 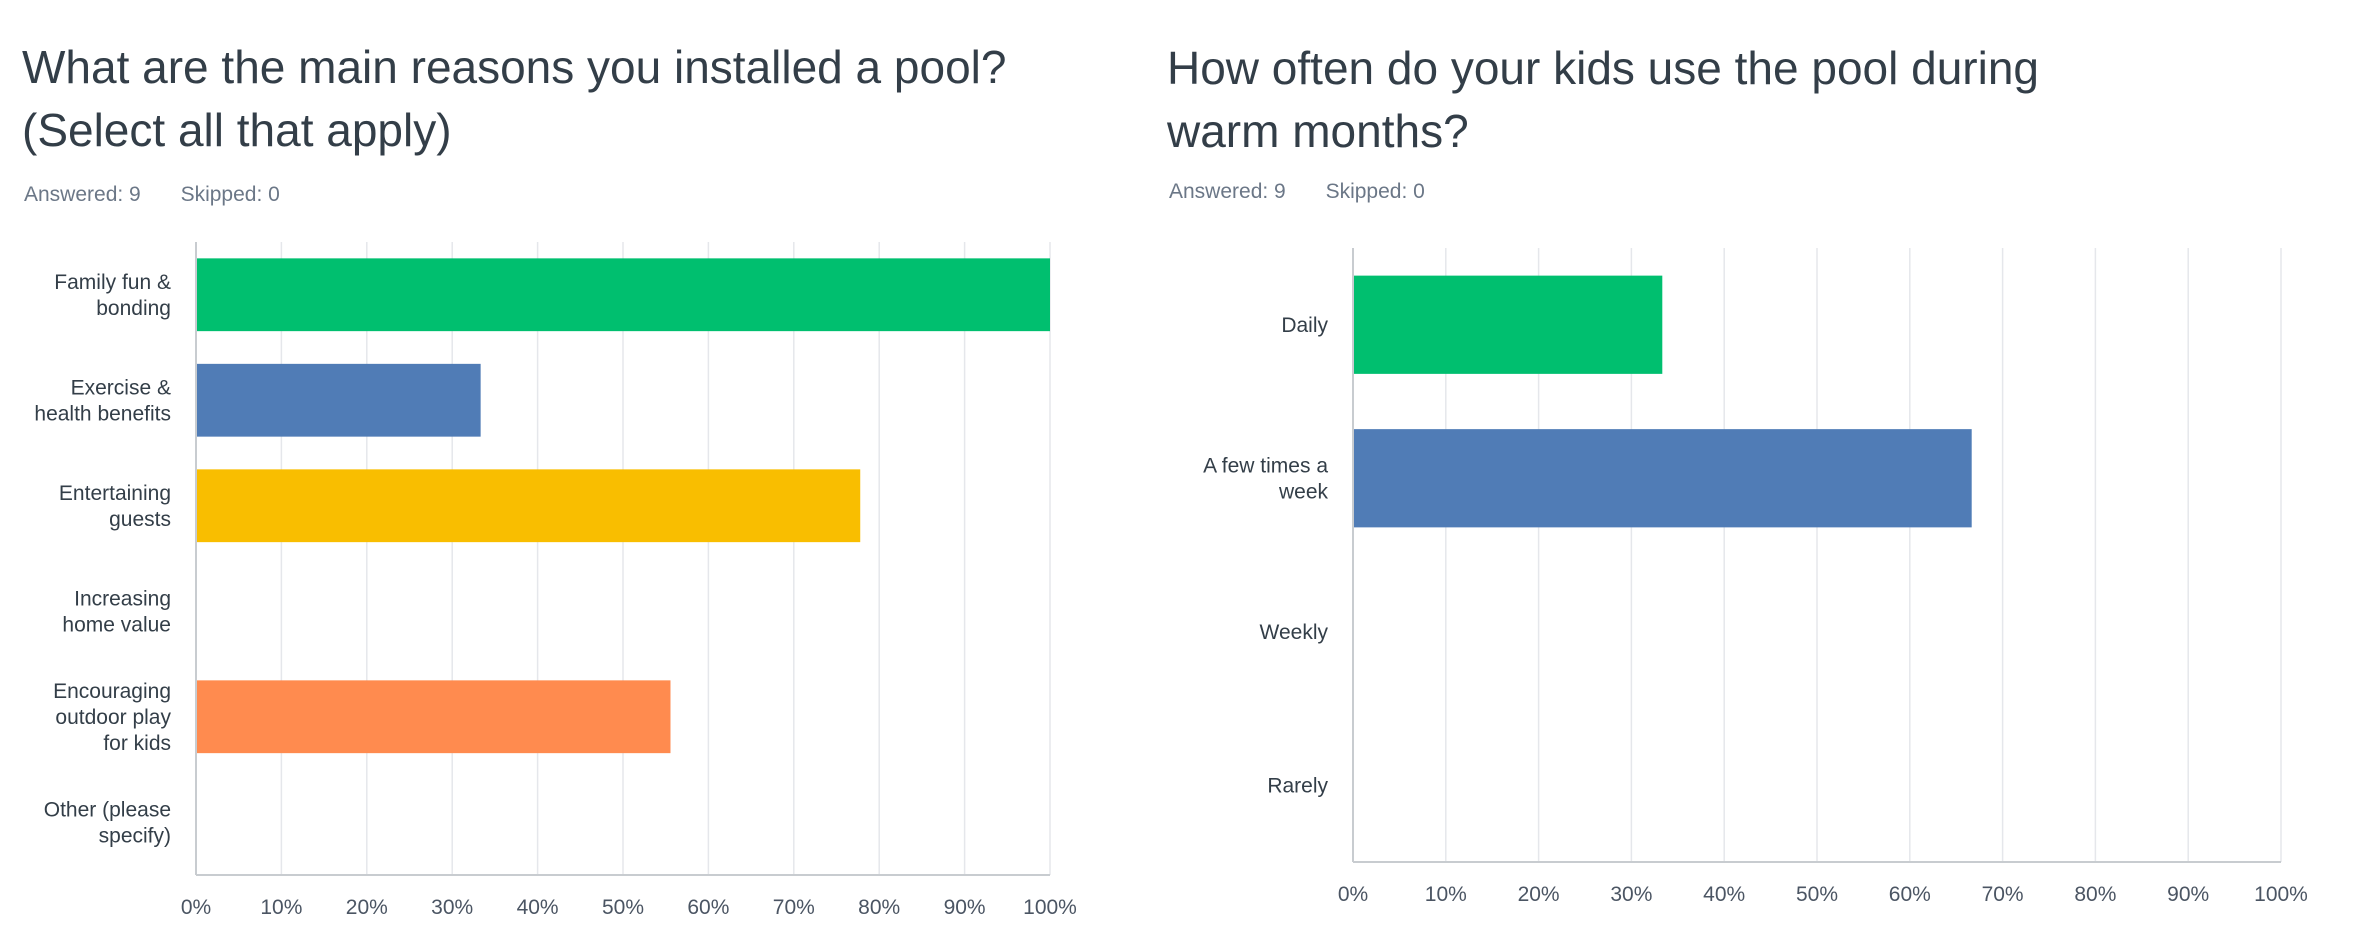 What do you see at coordinates (107, 822) in the screenshot?
I see `category-label: Other (please specify)` at bounding box center [107, 822].